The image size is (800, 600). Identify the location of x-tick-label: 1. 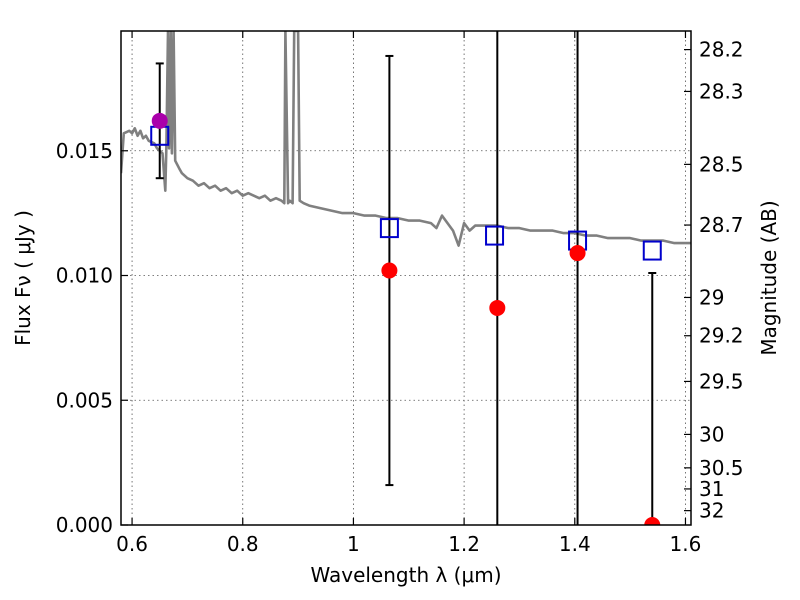
(353, 544).